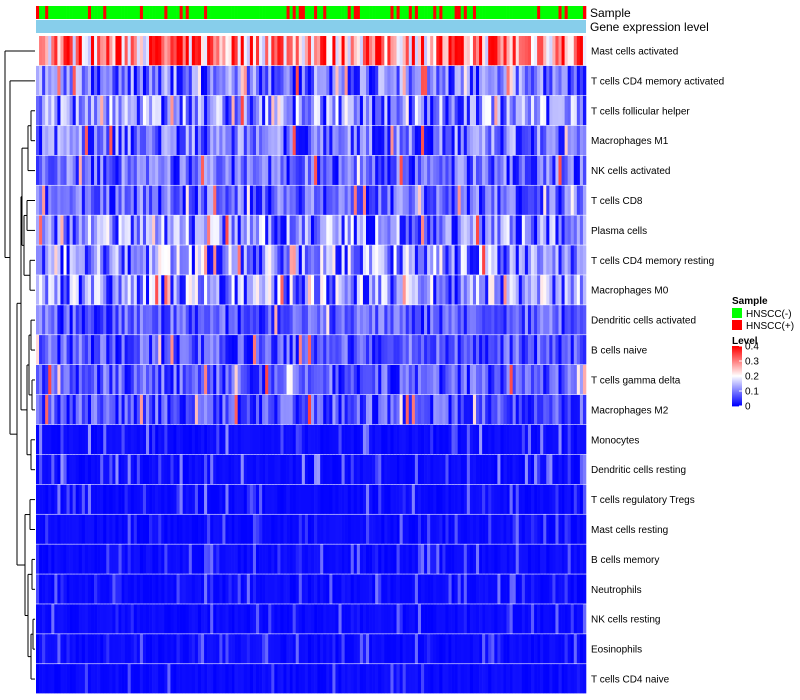 Image resolution: width=800 pixels, height=700 pixels. What do you see at coordinates (737, 366) in the screenshot?
I see `level-scale-step` at bounding box center [737, 366].